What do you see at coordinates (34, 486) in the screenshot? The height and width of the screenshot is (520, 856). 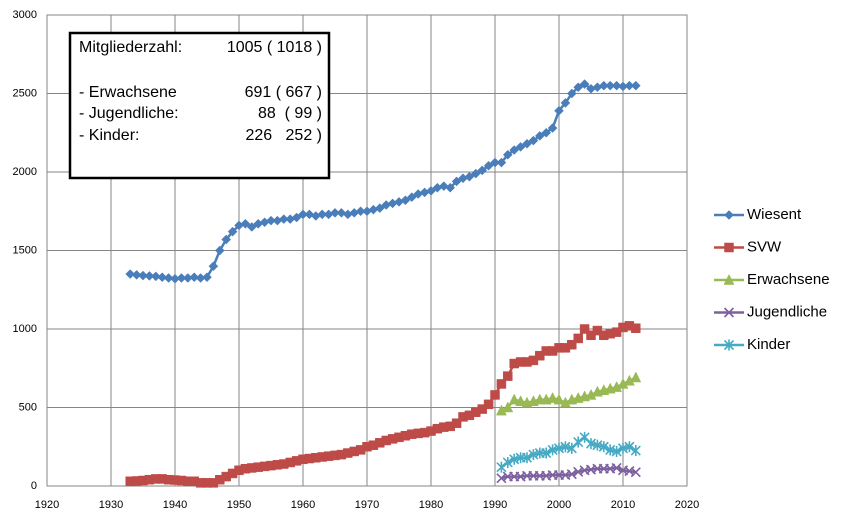 I see `y-tick-label: 0` at bounding box center [34, 486].